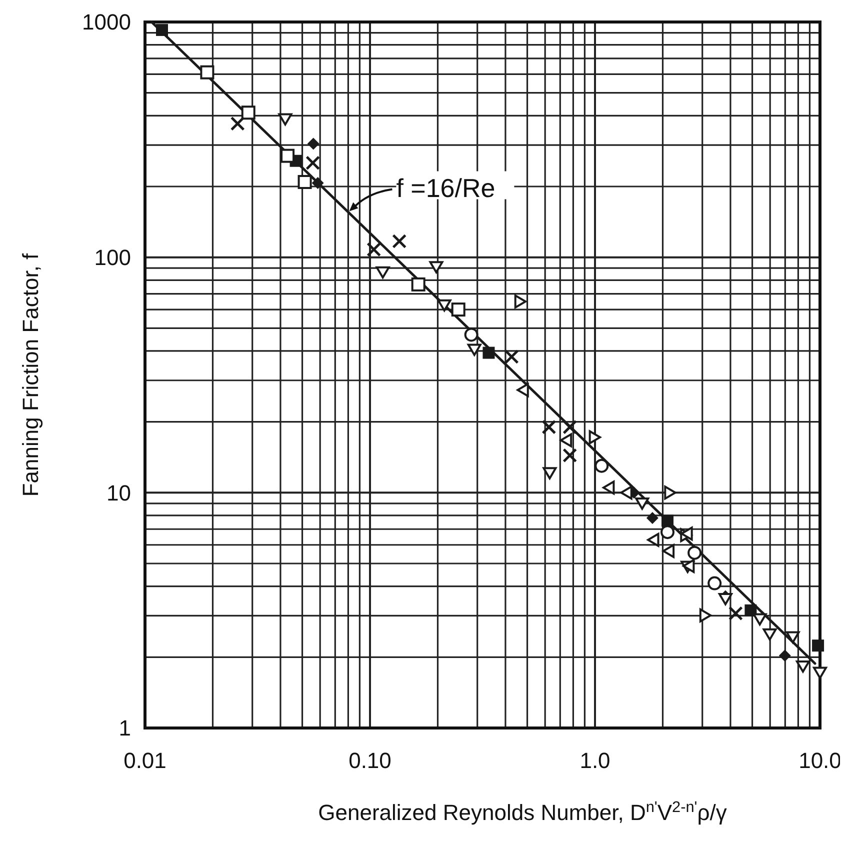 The height and width of the screenshot is (846, 848). I want to click on y-tick-label: 100, so click(112, 257).